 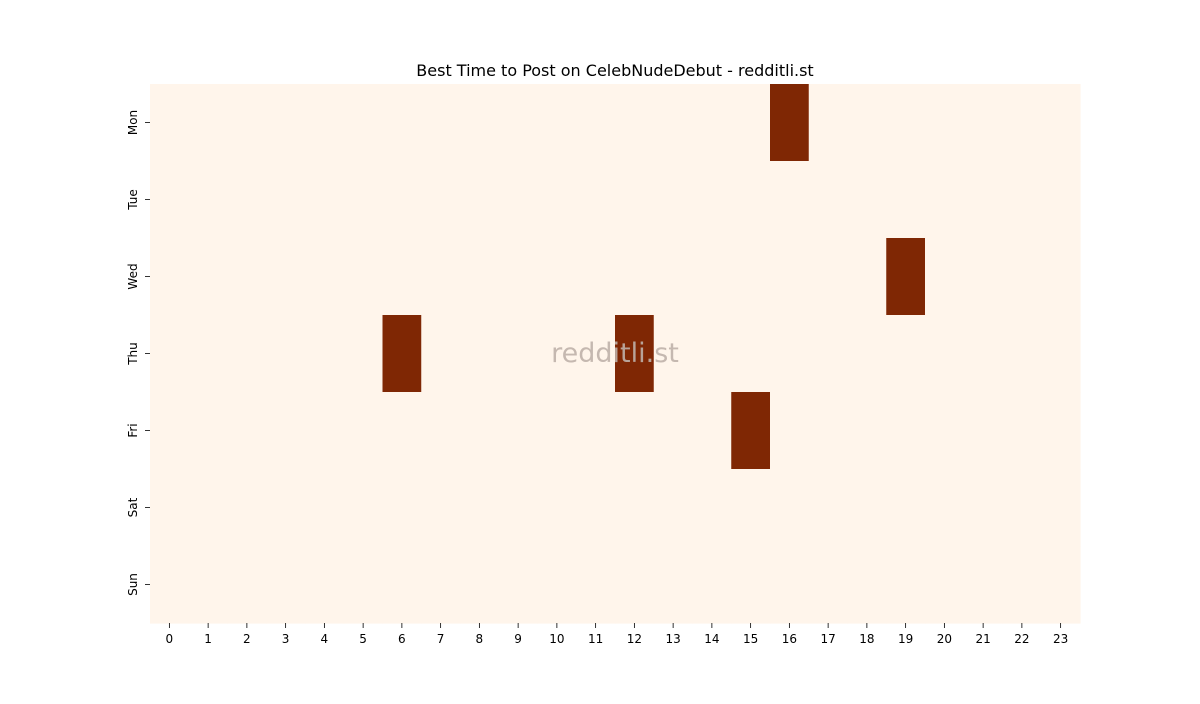 What do you see at coordinates (133, 276) in the screenshot?
I see `y-tick-label: Wed` at bounding box center [133, 276].